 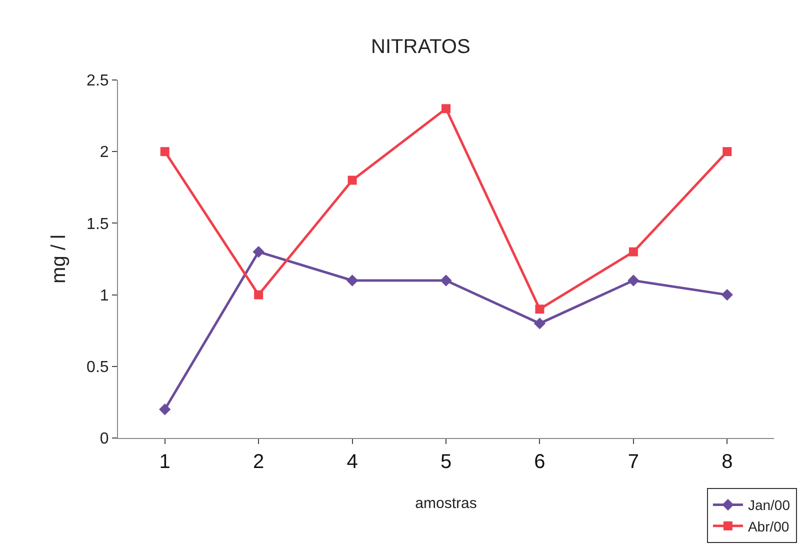 I want to click on y-tick-label: 1, so click(x=104, y=295).